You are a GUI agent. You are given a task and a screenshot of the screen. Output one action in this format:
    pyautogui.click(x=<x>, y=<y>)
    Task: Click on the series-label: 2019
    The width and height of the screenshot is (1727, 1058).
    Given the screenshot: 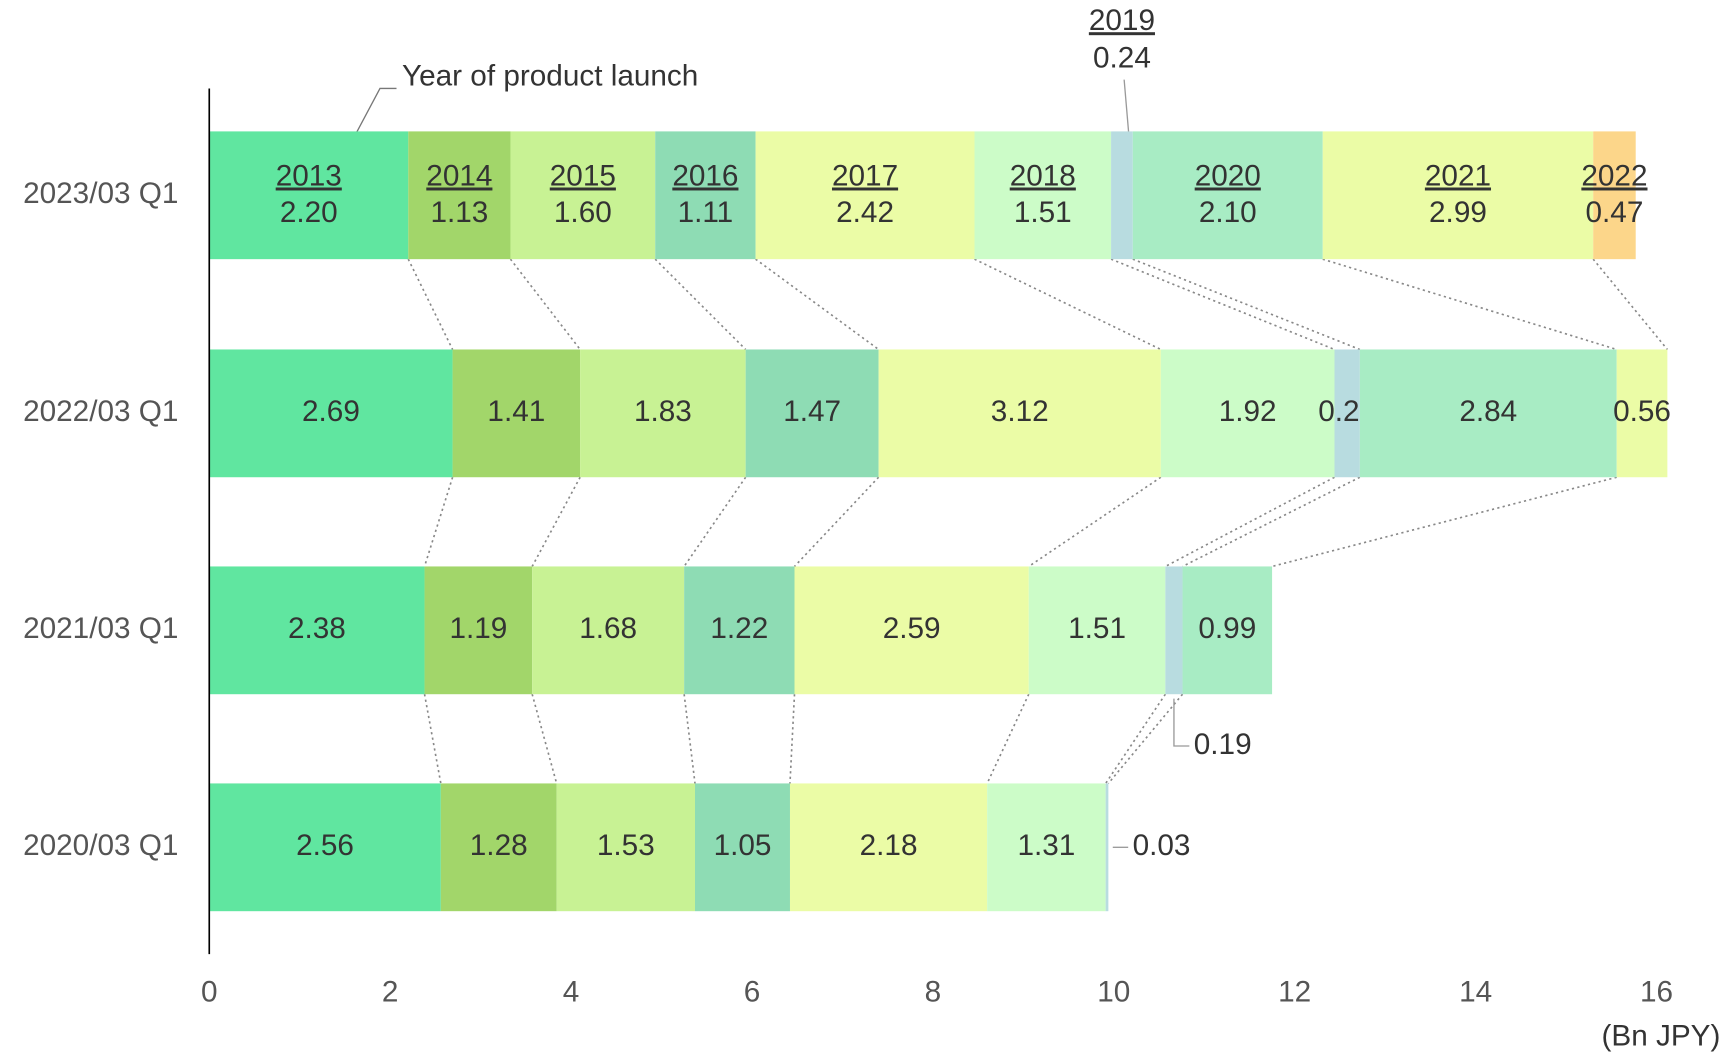 What is the action you would take?
    pyautogui.click(x=1122, y=20)
    